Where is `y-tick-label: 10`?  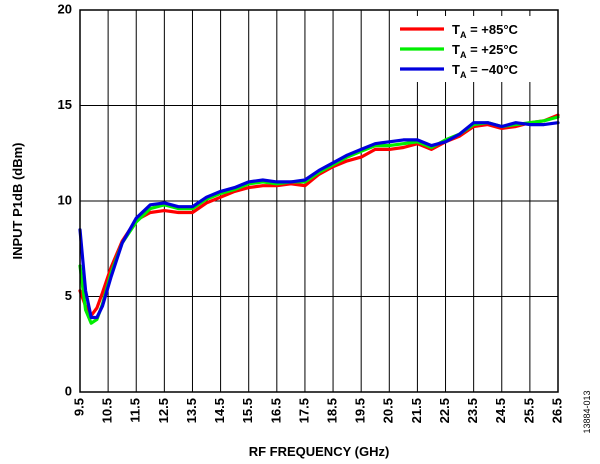 y-tick-label: 10 is located at coordinates (65, 199).